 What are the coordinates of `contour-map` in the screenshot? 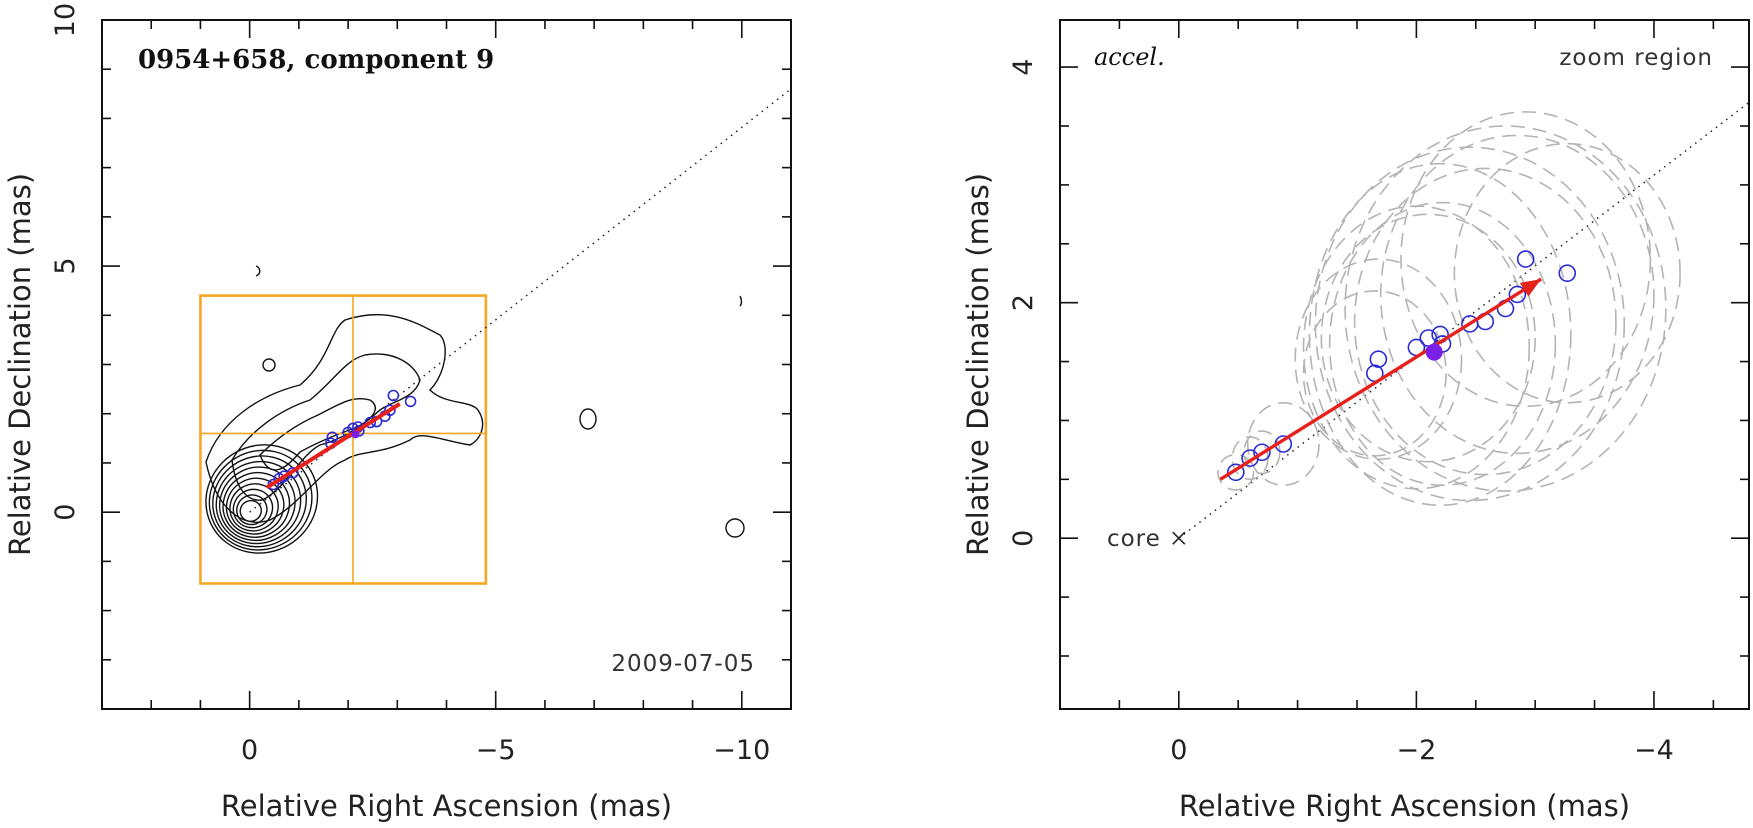 It's located at (475, 409).